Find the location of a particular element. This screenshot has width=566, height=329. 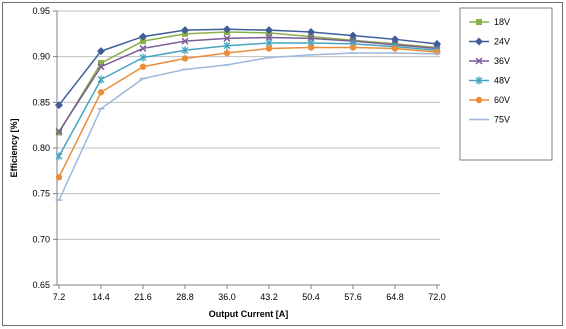

legend-label: 18V is located at coordinates (502, 22).